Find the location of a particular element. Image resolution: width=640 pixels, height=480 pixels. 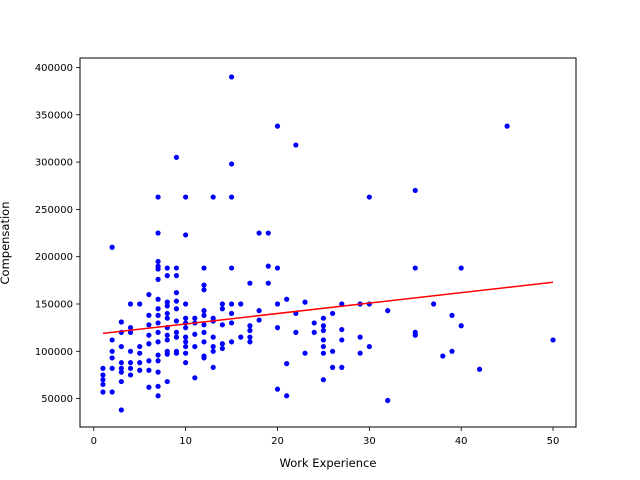

x-tick-label: 0 is located at coordinates (94, 441).